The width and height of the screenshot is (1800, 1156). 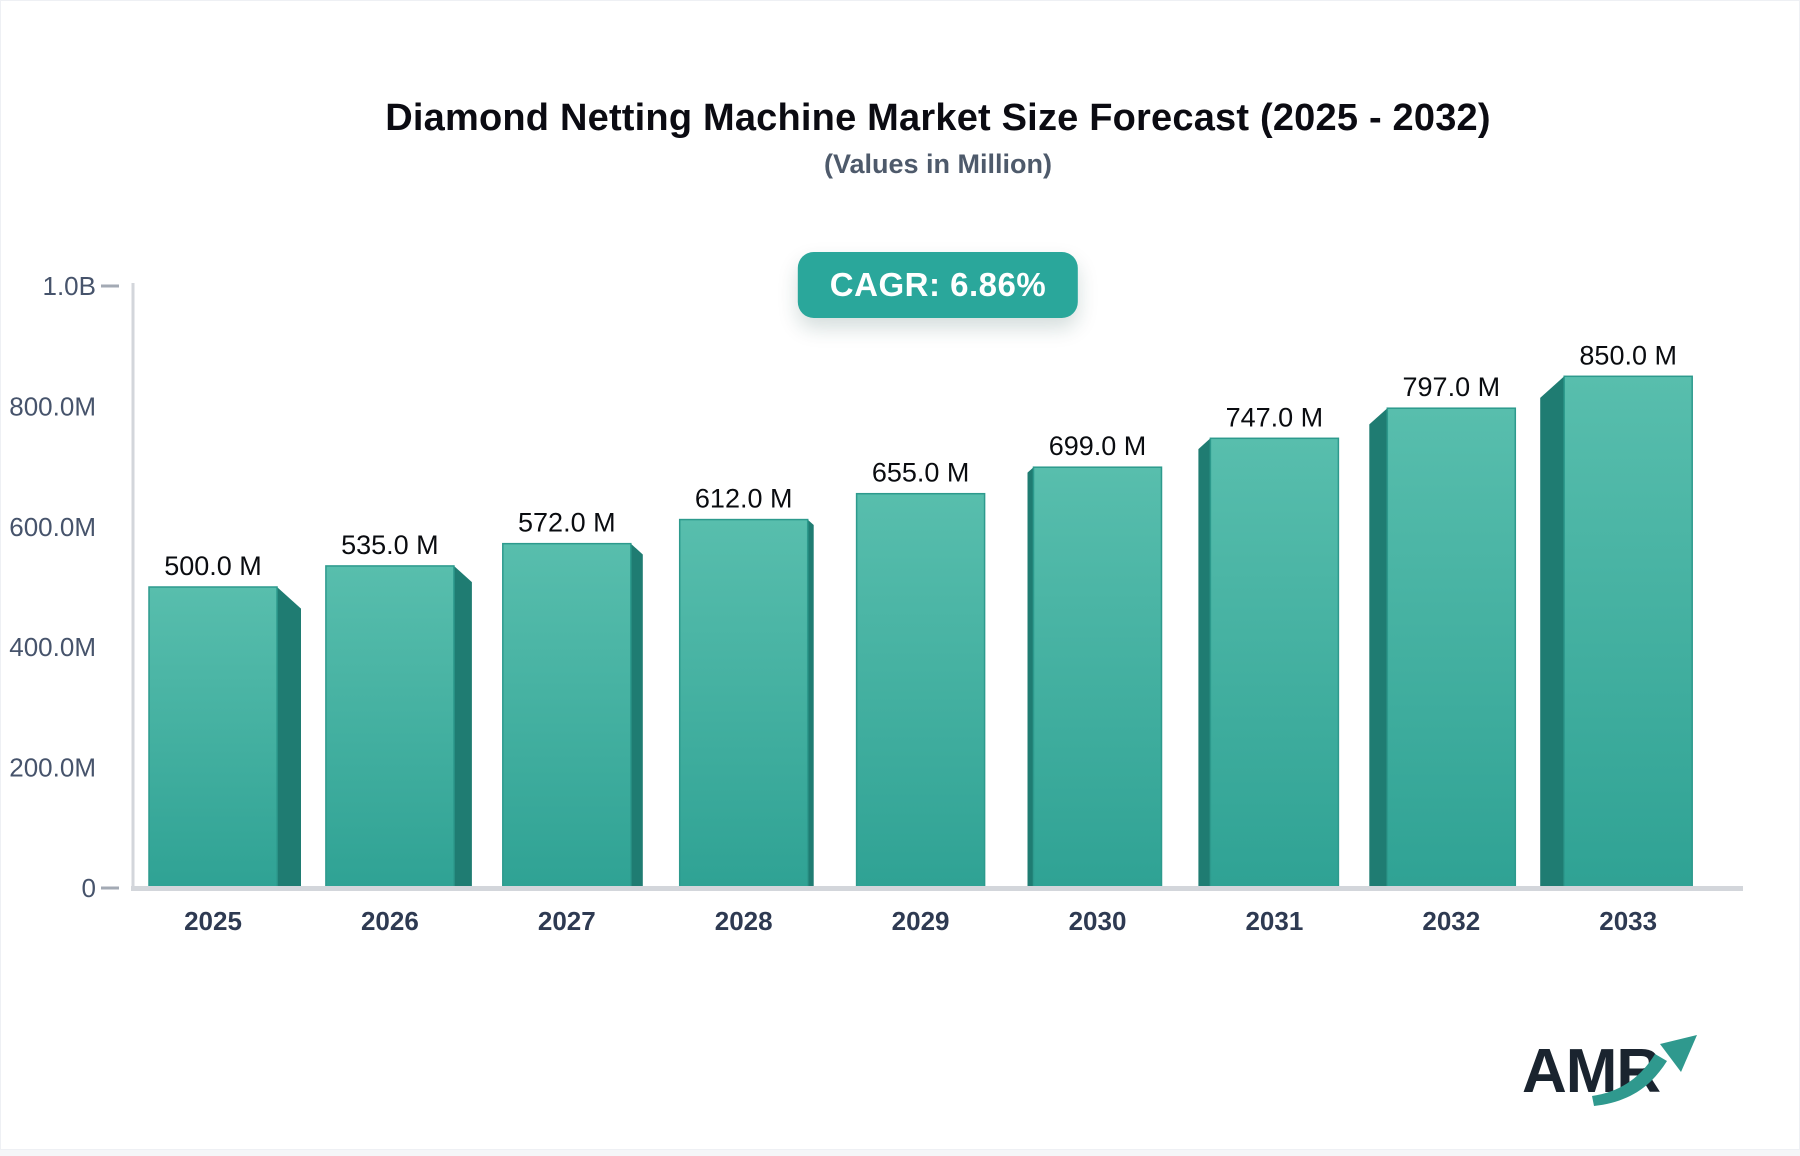 I want to click on bar-group-2029, so click(x=920, y=690).